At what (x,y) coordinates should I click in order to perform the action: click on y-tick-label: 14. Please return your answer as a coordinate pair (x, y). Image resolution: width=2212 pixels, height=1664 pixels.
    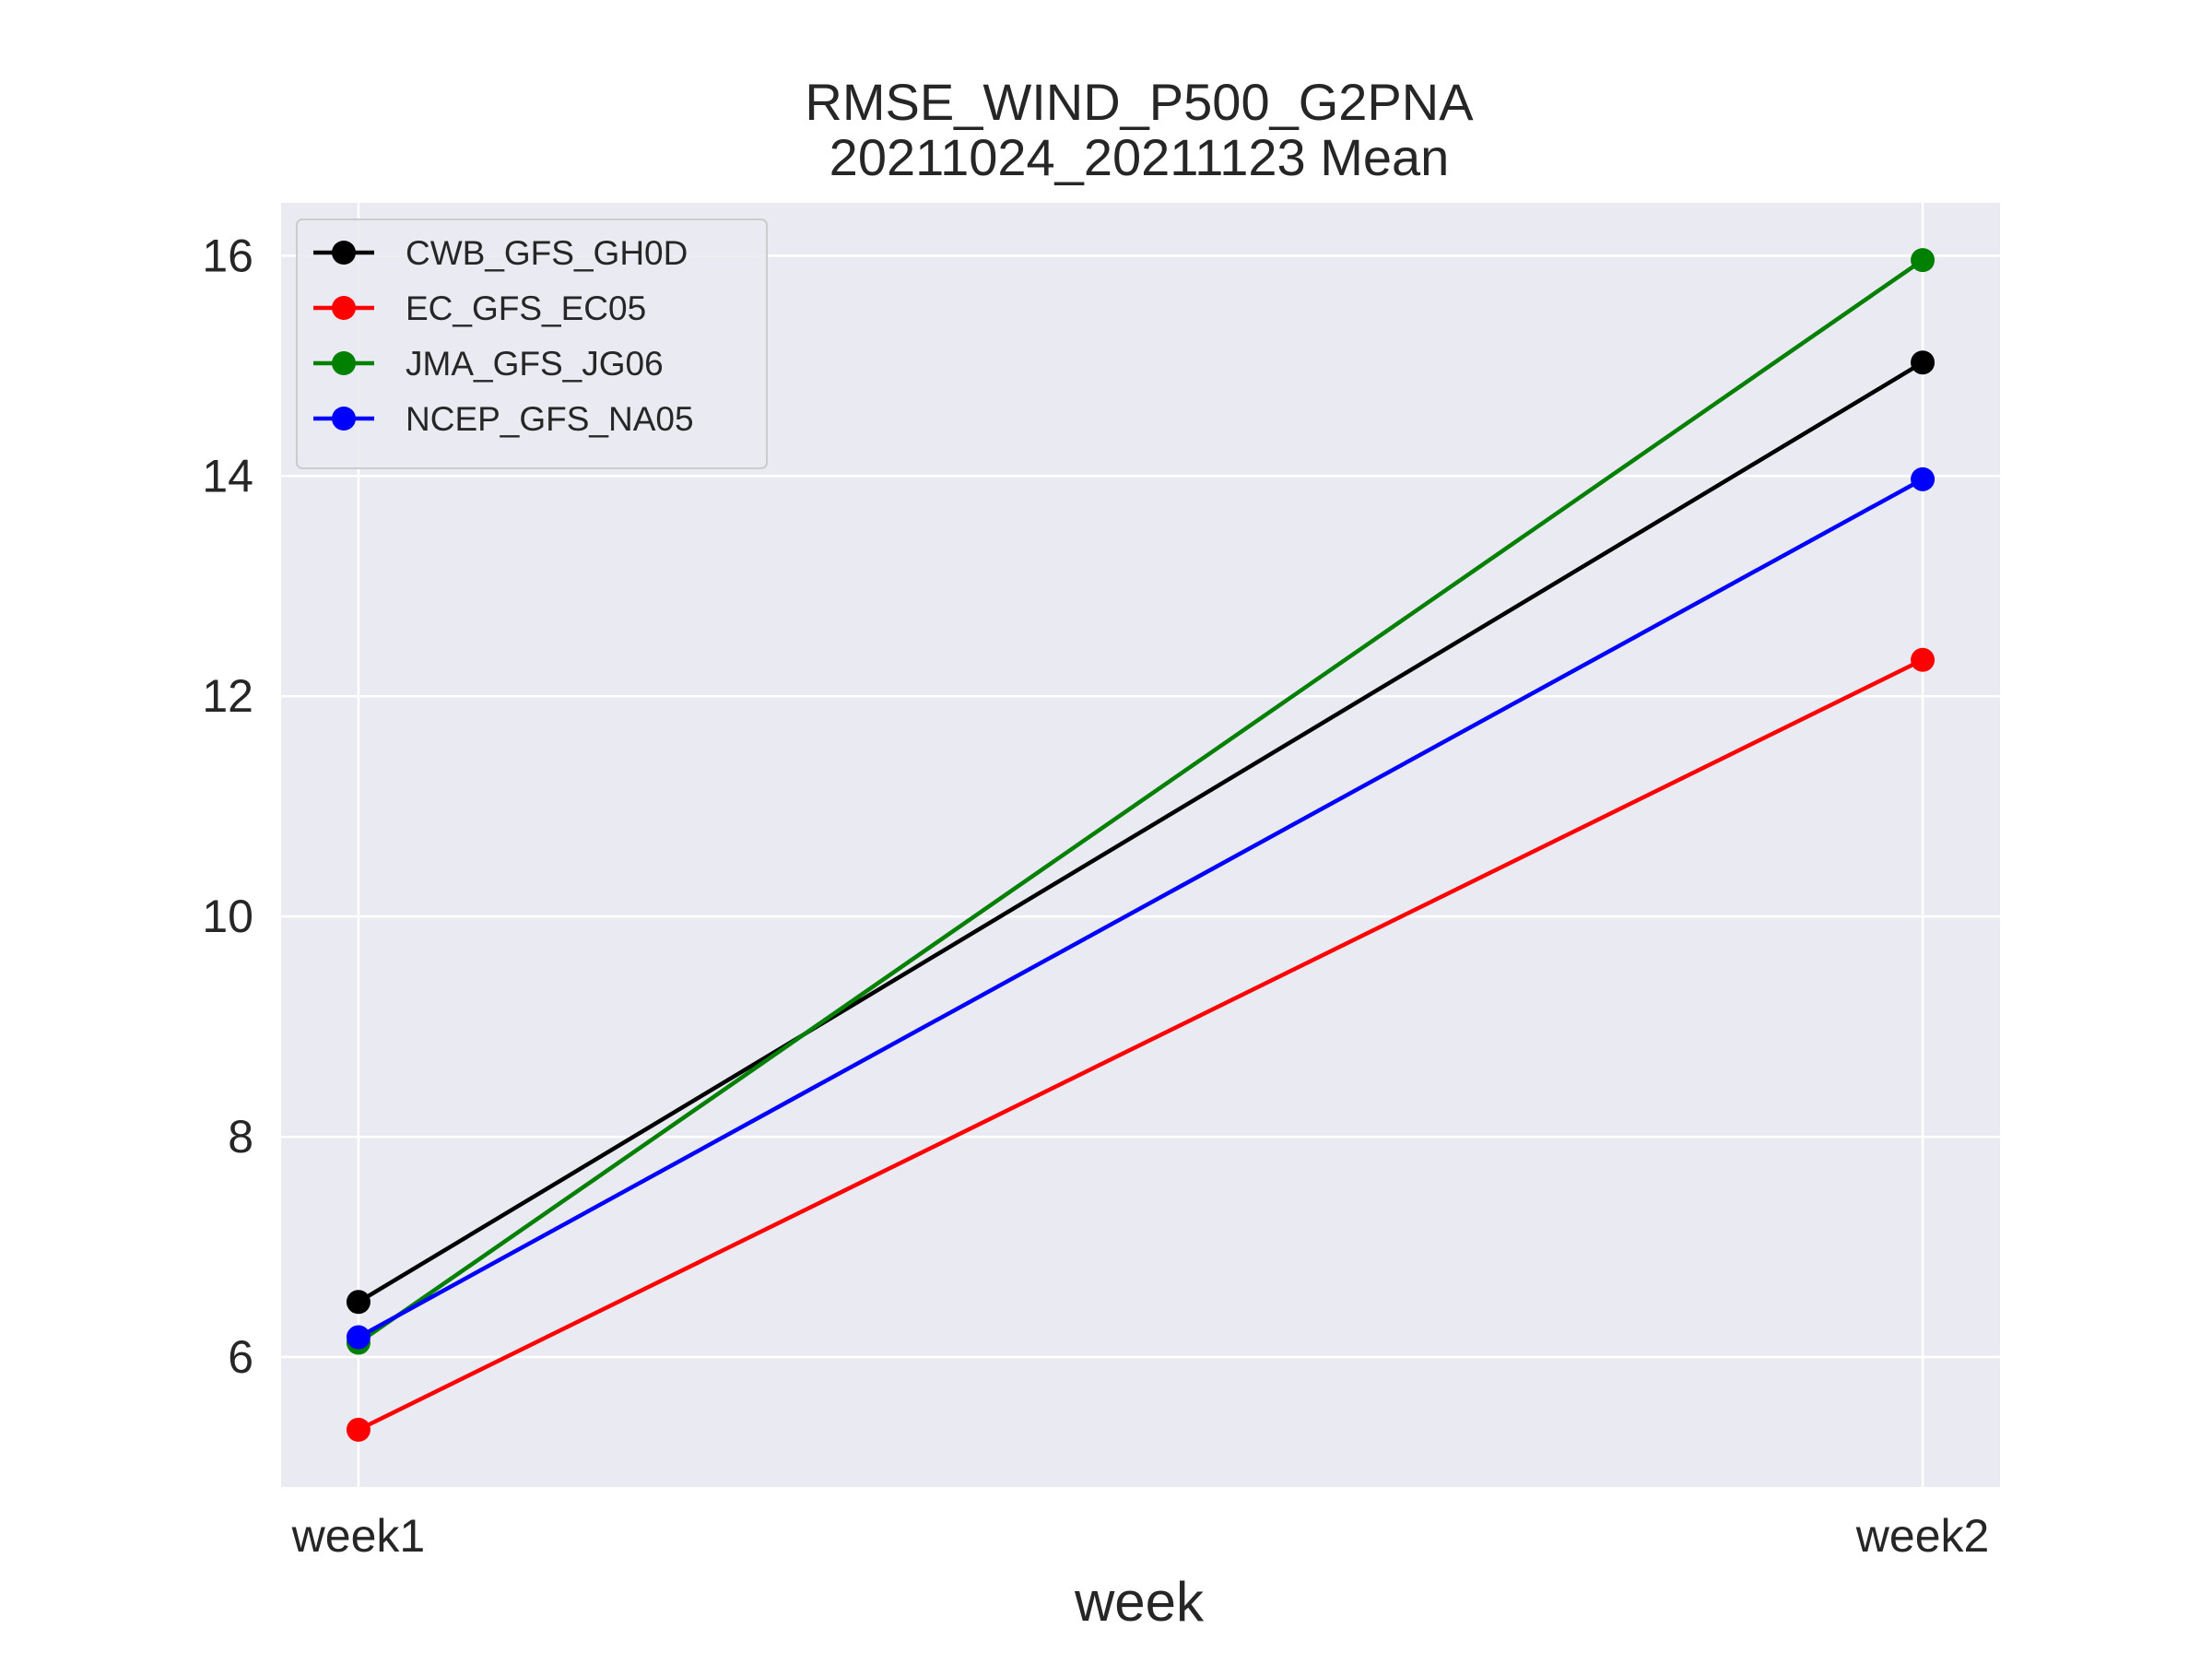
    Looking at the image, I should click on (227, 476).